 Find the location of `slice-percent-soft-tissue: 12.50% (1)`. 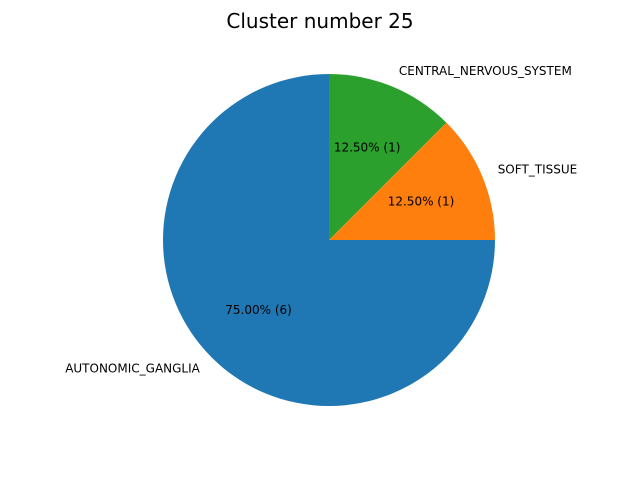

slice-percent-soft-tissue: 12.50% (1) is located at coordinates (421, 201).